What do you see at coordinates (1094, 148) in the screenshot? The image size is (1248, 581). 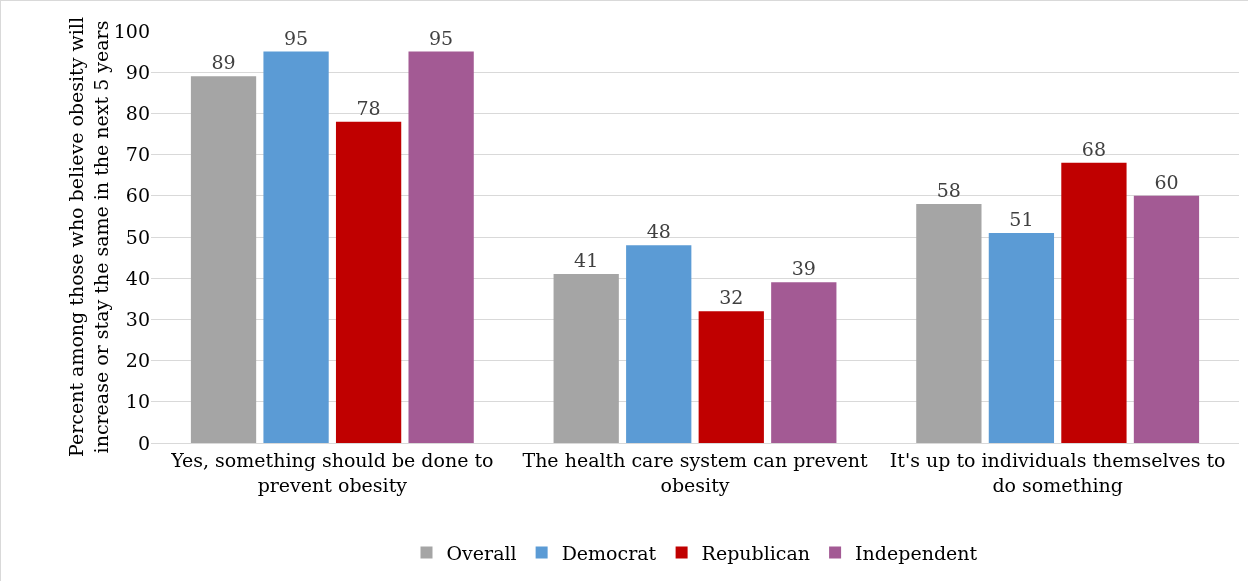 I see `data-label: 68` at bounding box center [1094, 148].